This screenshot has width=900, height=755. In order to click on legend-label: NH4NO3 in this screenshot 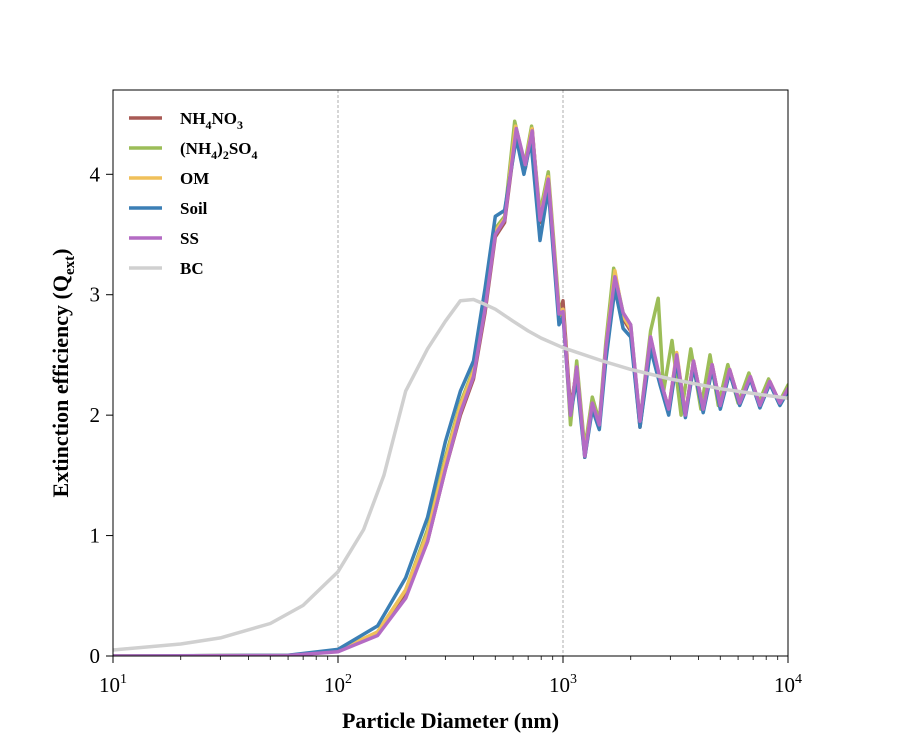, I will do `click(211, 120)`.